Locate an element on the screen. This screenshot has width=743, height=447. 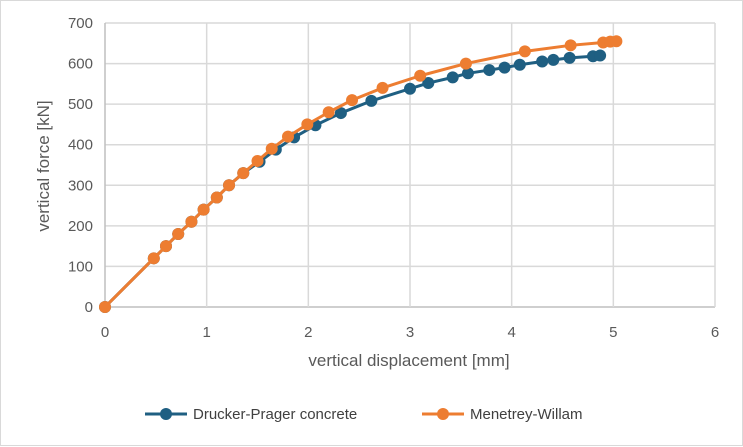
y-tick-label: 600 is located at coordinates (80, 64).